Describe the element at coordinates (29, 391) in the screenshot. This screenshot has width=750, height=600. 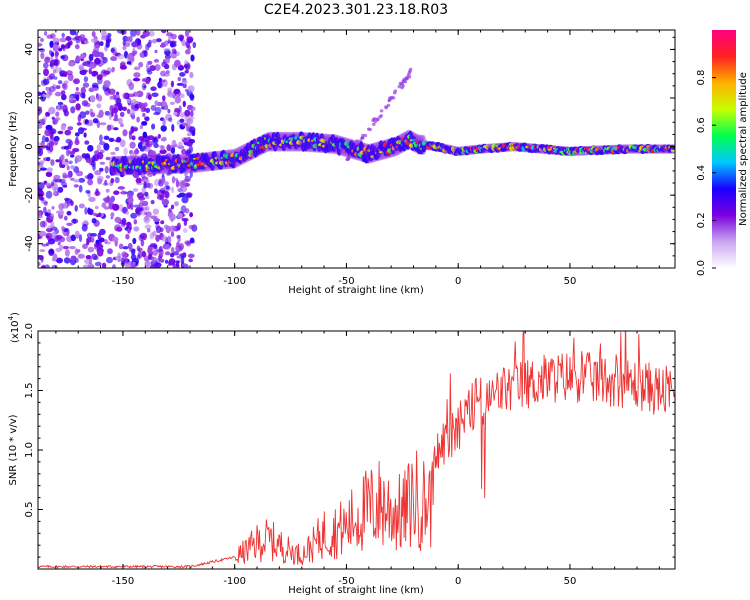
I see `y-tick-label: 1.5` at that location.